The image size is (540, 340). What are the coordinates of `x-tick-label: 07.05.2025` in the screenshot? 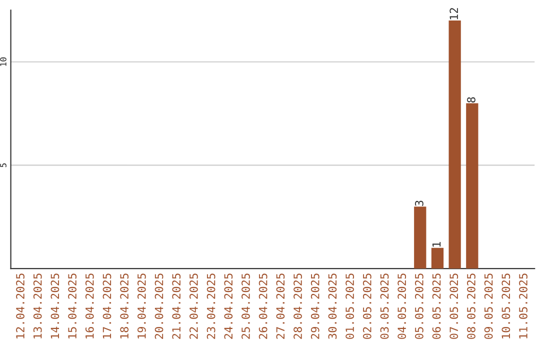 It's located at (454, 306).